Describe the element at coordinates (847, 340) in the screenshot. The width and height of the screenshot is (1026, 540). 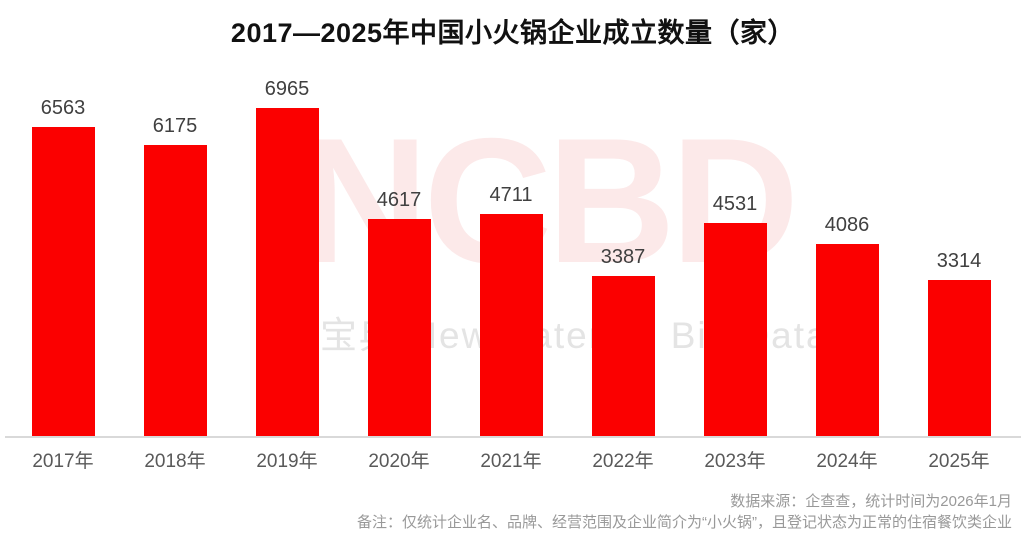
I see `bar-2024` at that location.